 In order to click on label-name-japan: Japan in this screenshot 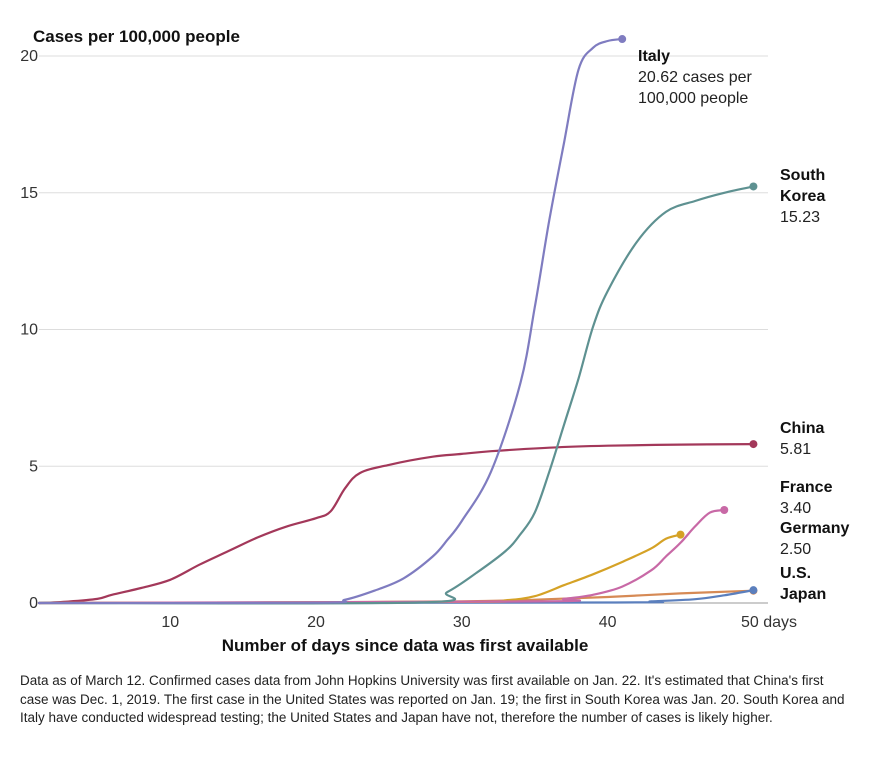, I will do `click(803, 594)`.